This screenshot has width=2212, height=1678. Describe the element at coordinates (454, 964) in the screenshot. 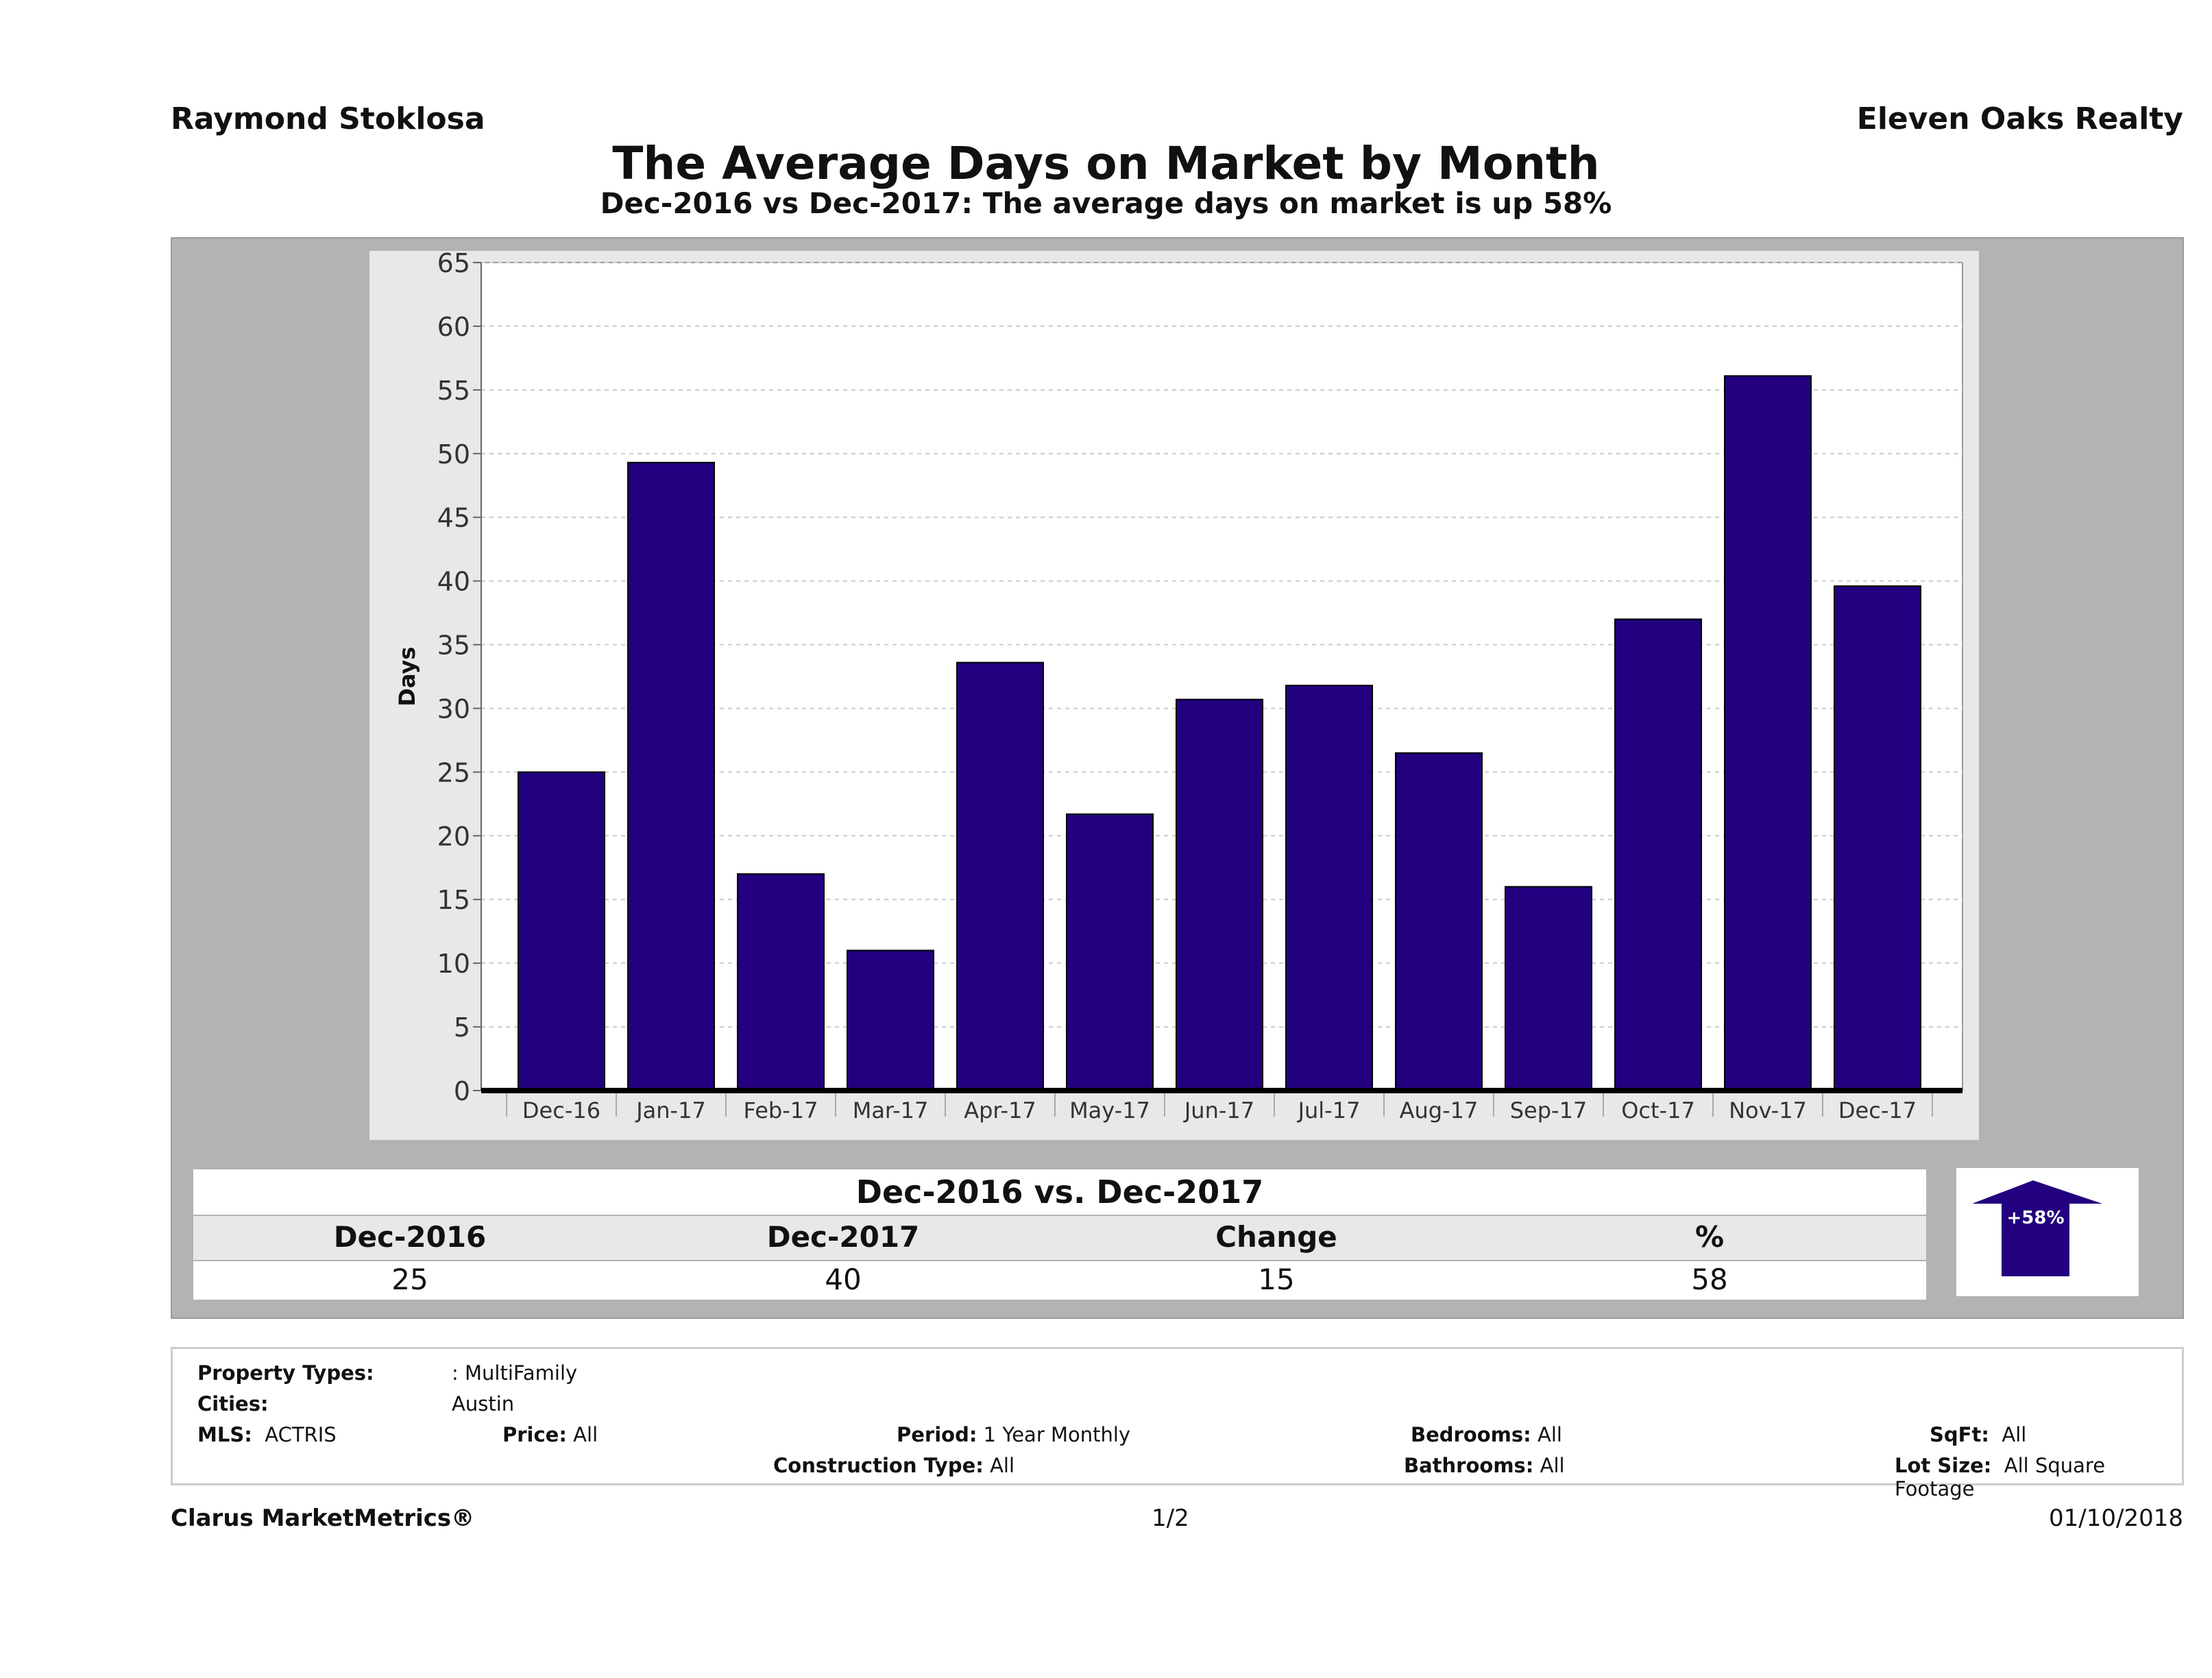

I see `y-tick-label: 10` at that location.